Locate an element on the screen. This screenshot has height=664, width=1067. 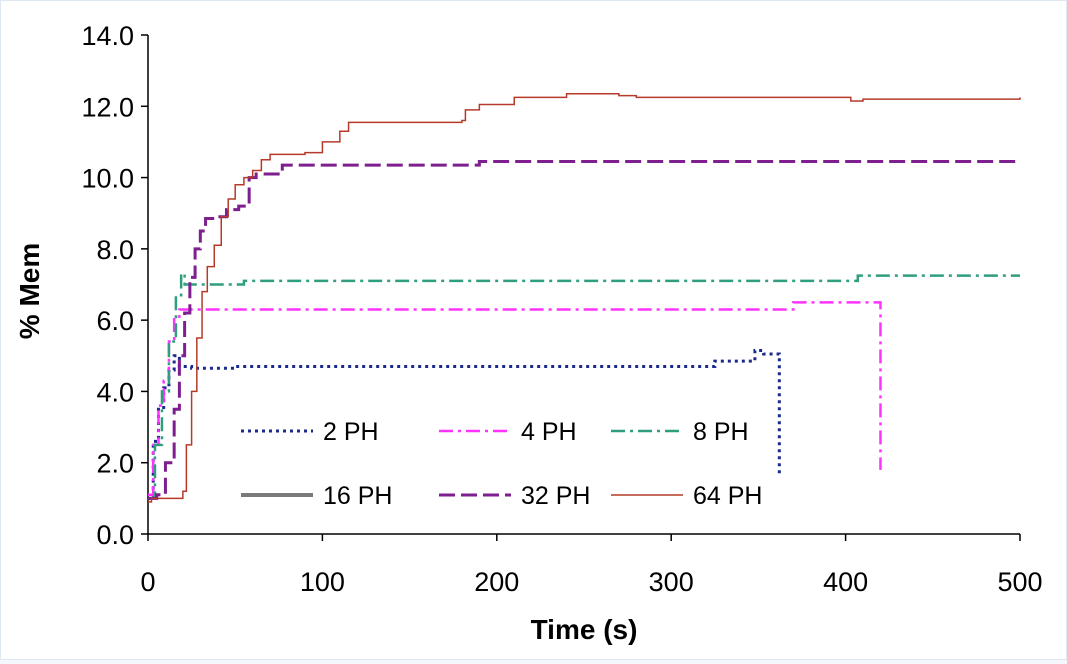
x-tick-label: 300 is located at coordinates (671, 582).